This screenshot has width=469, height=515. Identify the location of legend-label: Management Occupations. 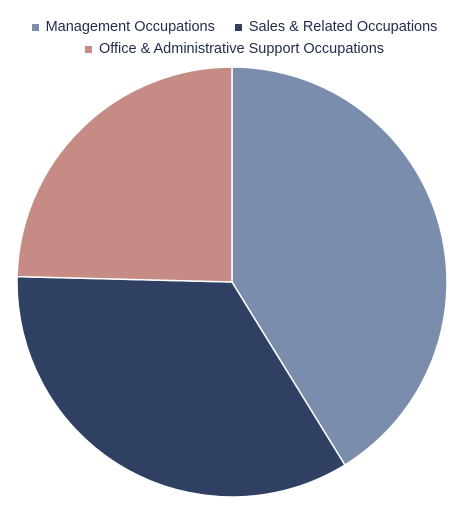
(130, 27).